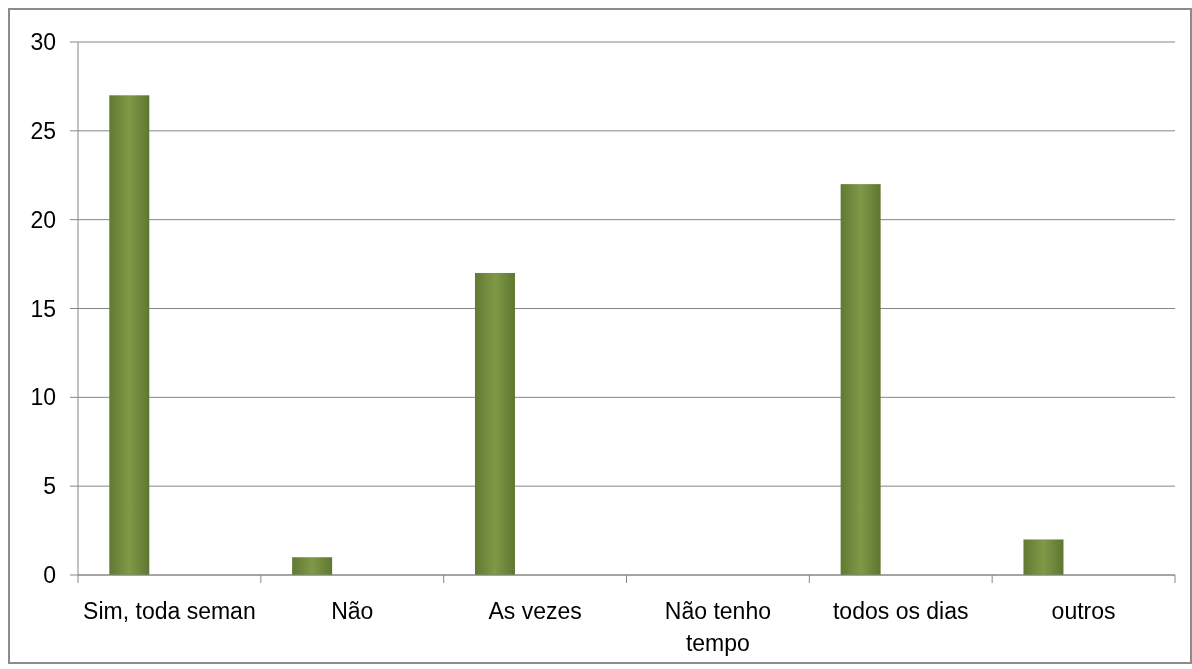 Image resolution: width=1192 pixels, height=669 pixels. Describe the element at coordinates (49, 486) in the screenshot. I see `y-tick-label: 5` at that location.